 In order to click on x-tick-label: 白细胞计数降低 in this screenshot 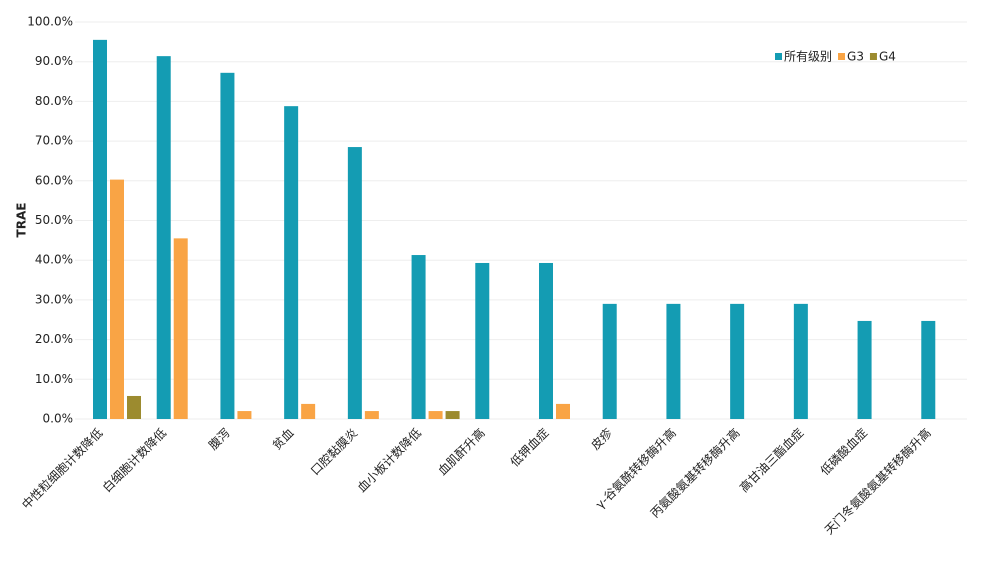, I will do `click(134, 460)`.